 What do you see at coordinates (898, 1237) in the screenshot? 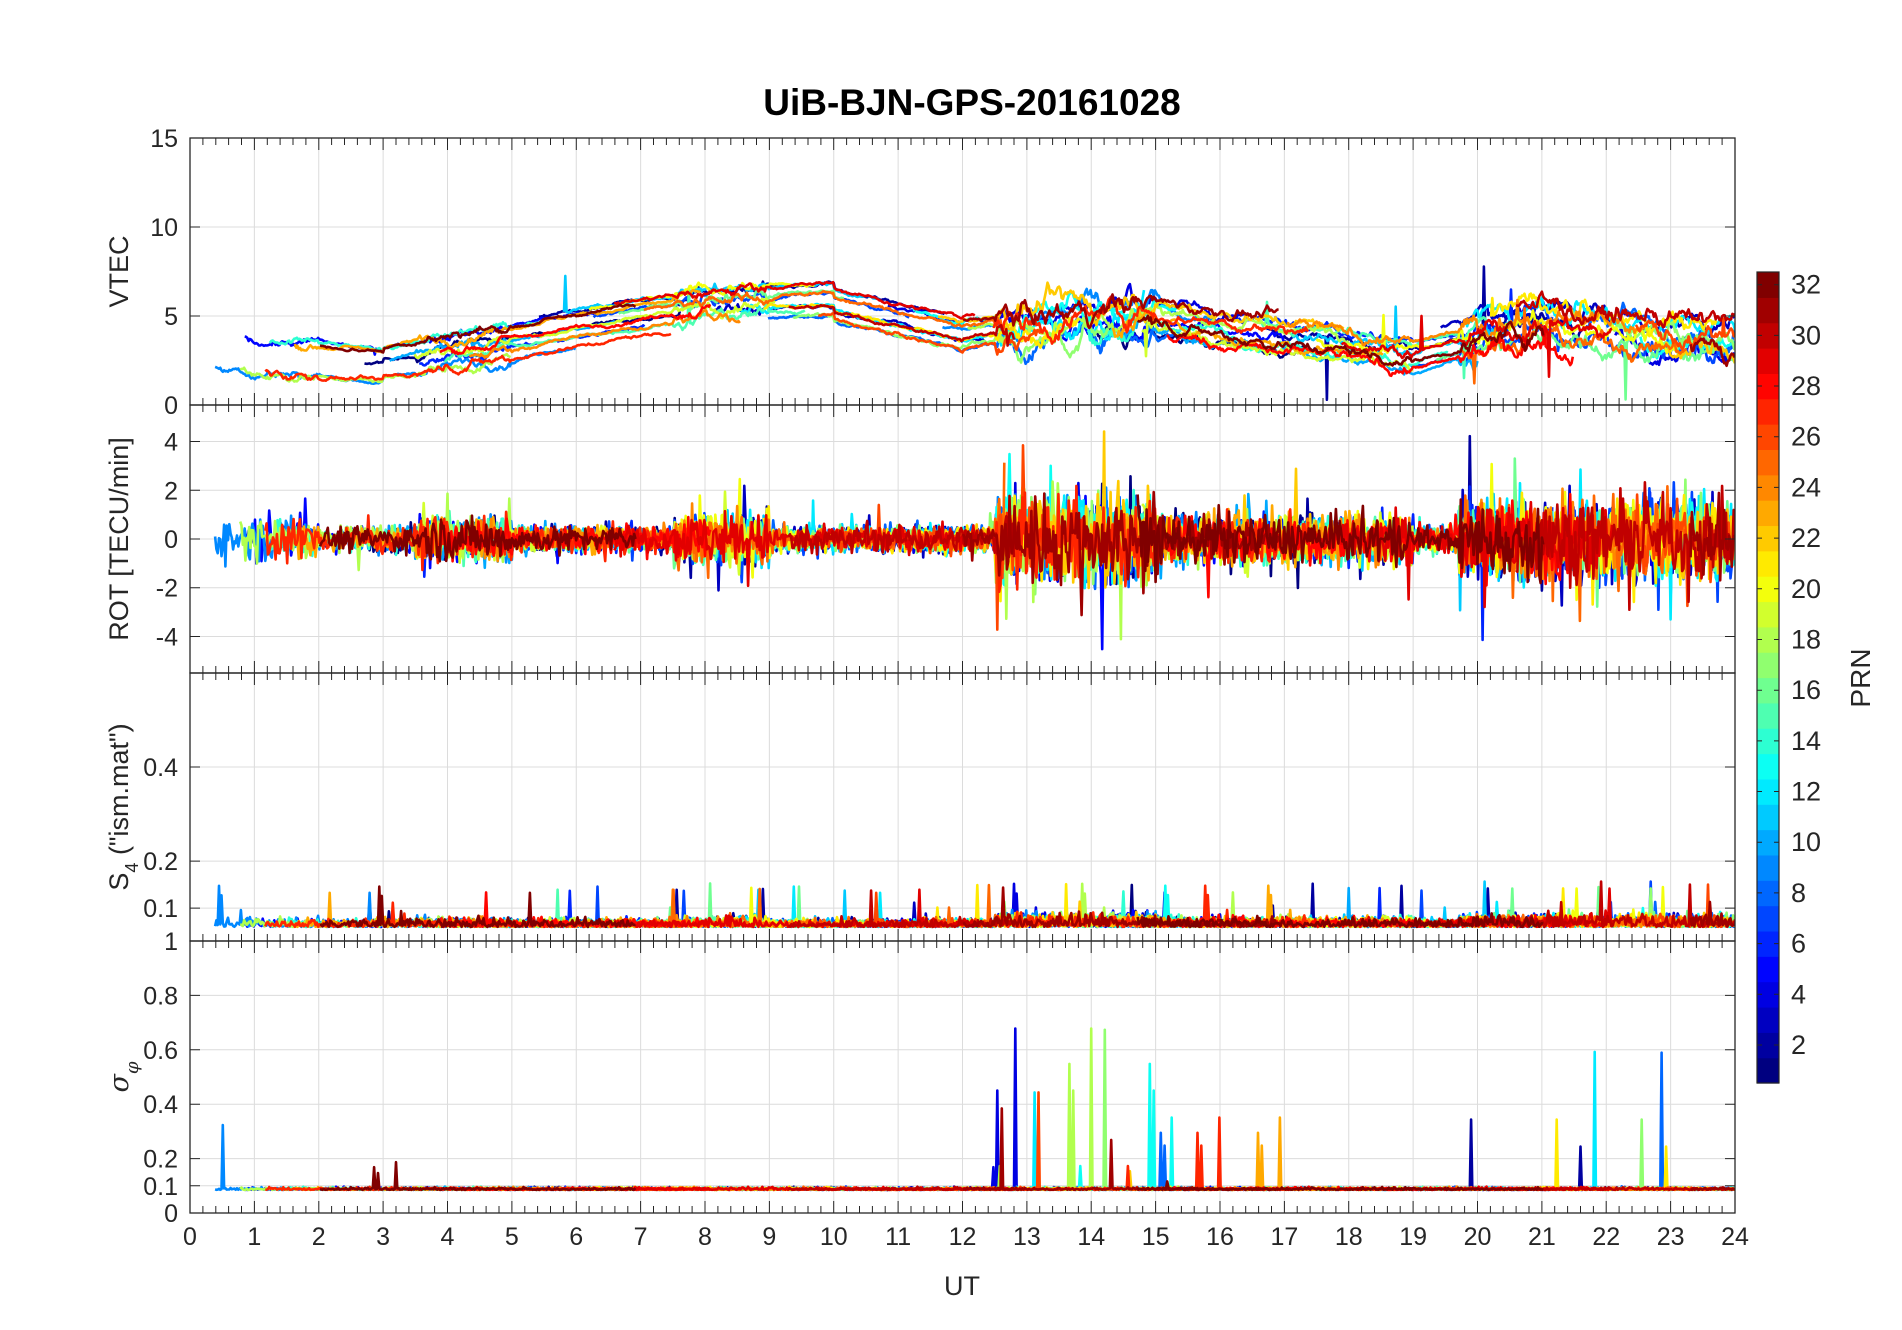
I see `x-tick-label: 11` at bounding box center [898, 1237].